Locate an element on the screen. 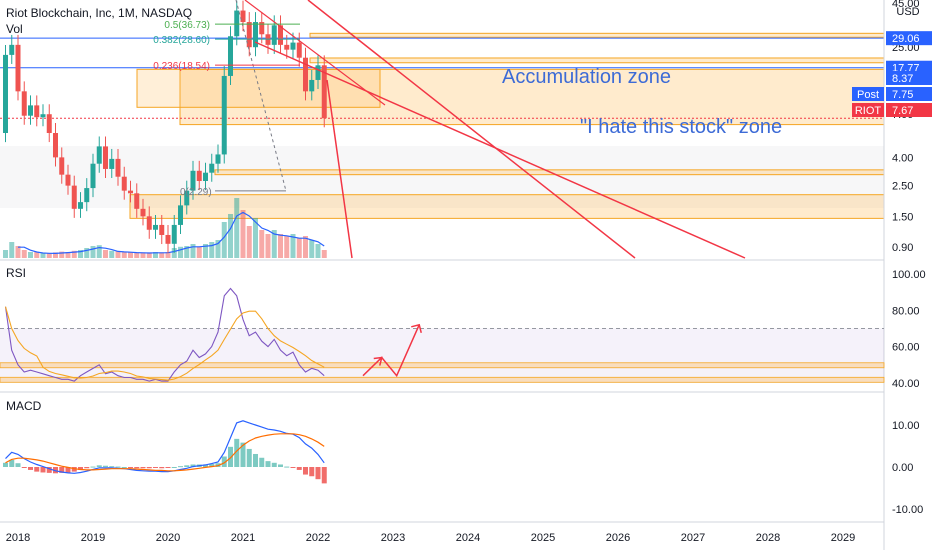 This screenshot has width=932, height=550. chart-title: Riot Blockchain, Inc, 1M, NASDAQ is located at coordinates (99, 13).